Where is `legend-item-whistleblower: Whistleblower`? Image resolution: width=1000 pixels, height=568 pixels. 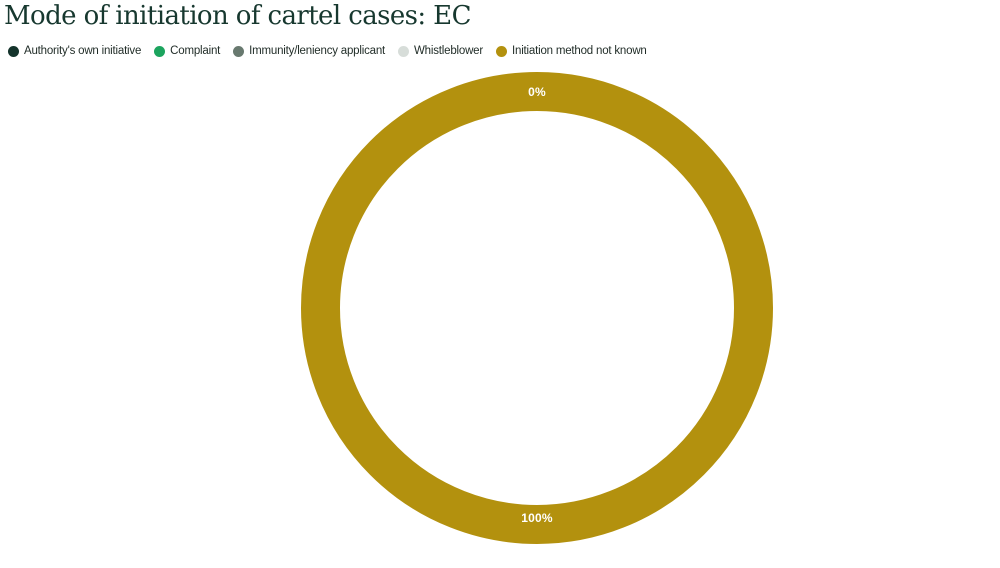
legend-item-whistleblower: Whistleblower is located at coordinates (440, 51).